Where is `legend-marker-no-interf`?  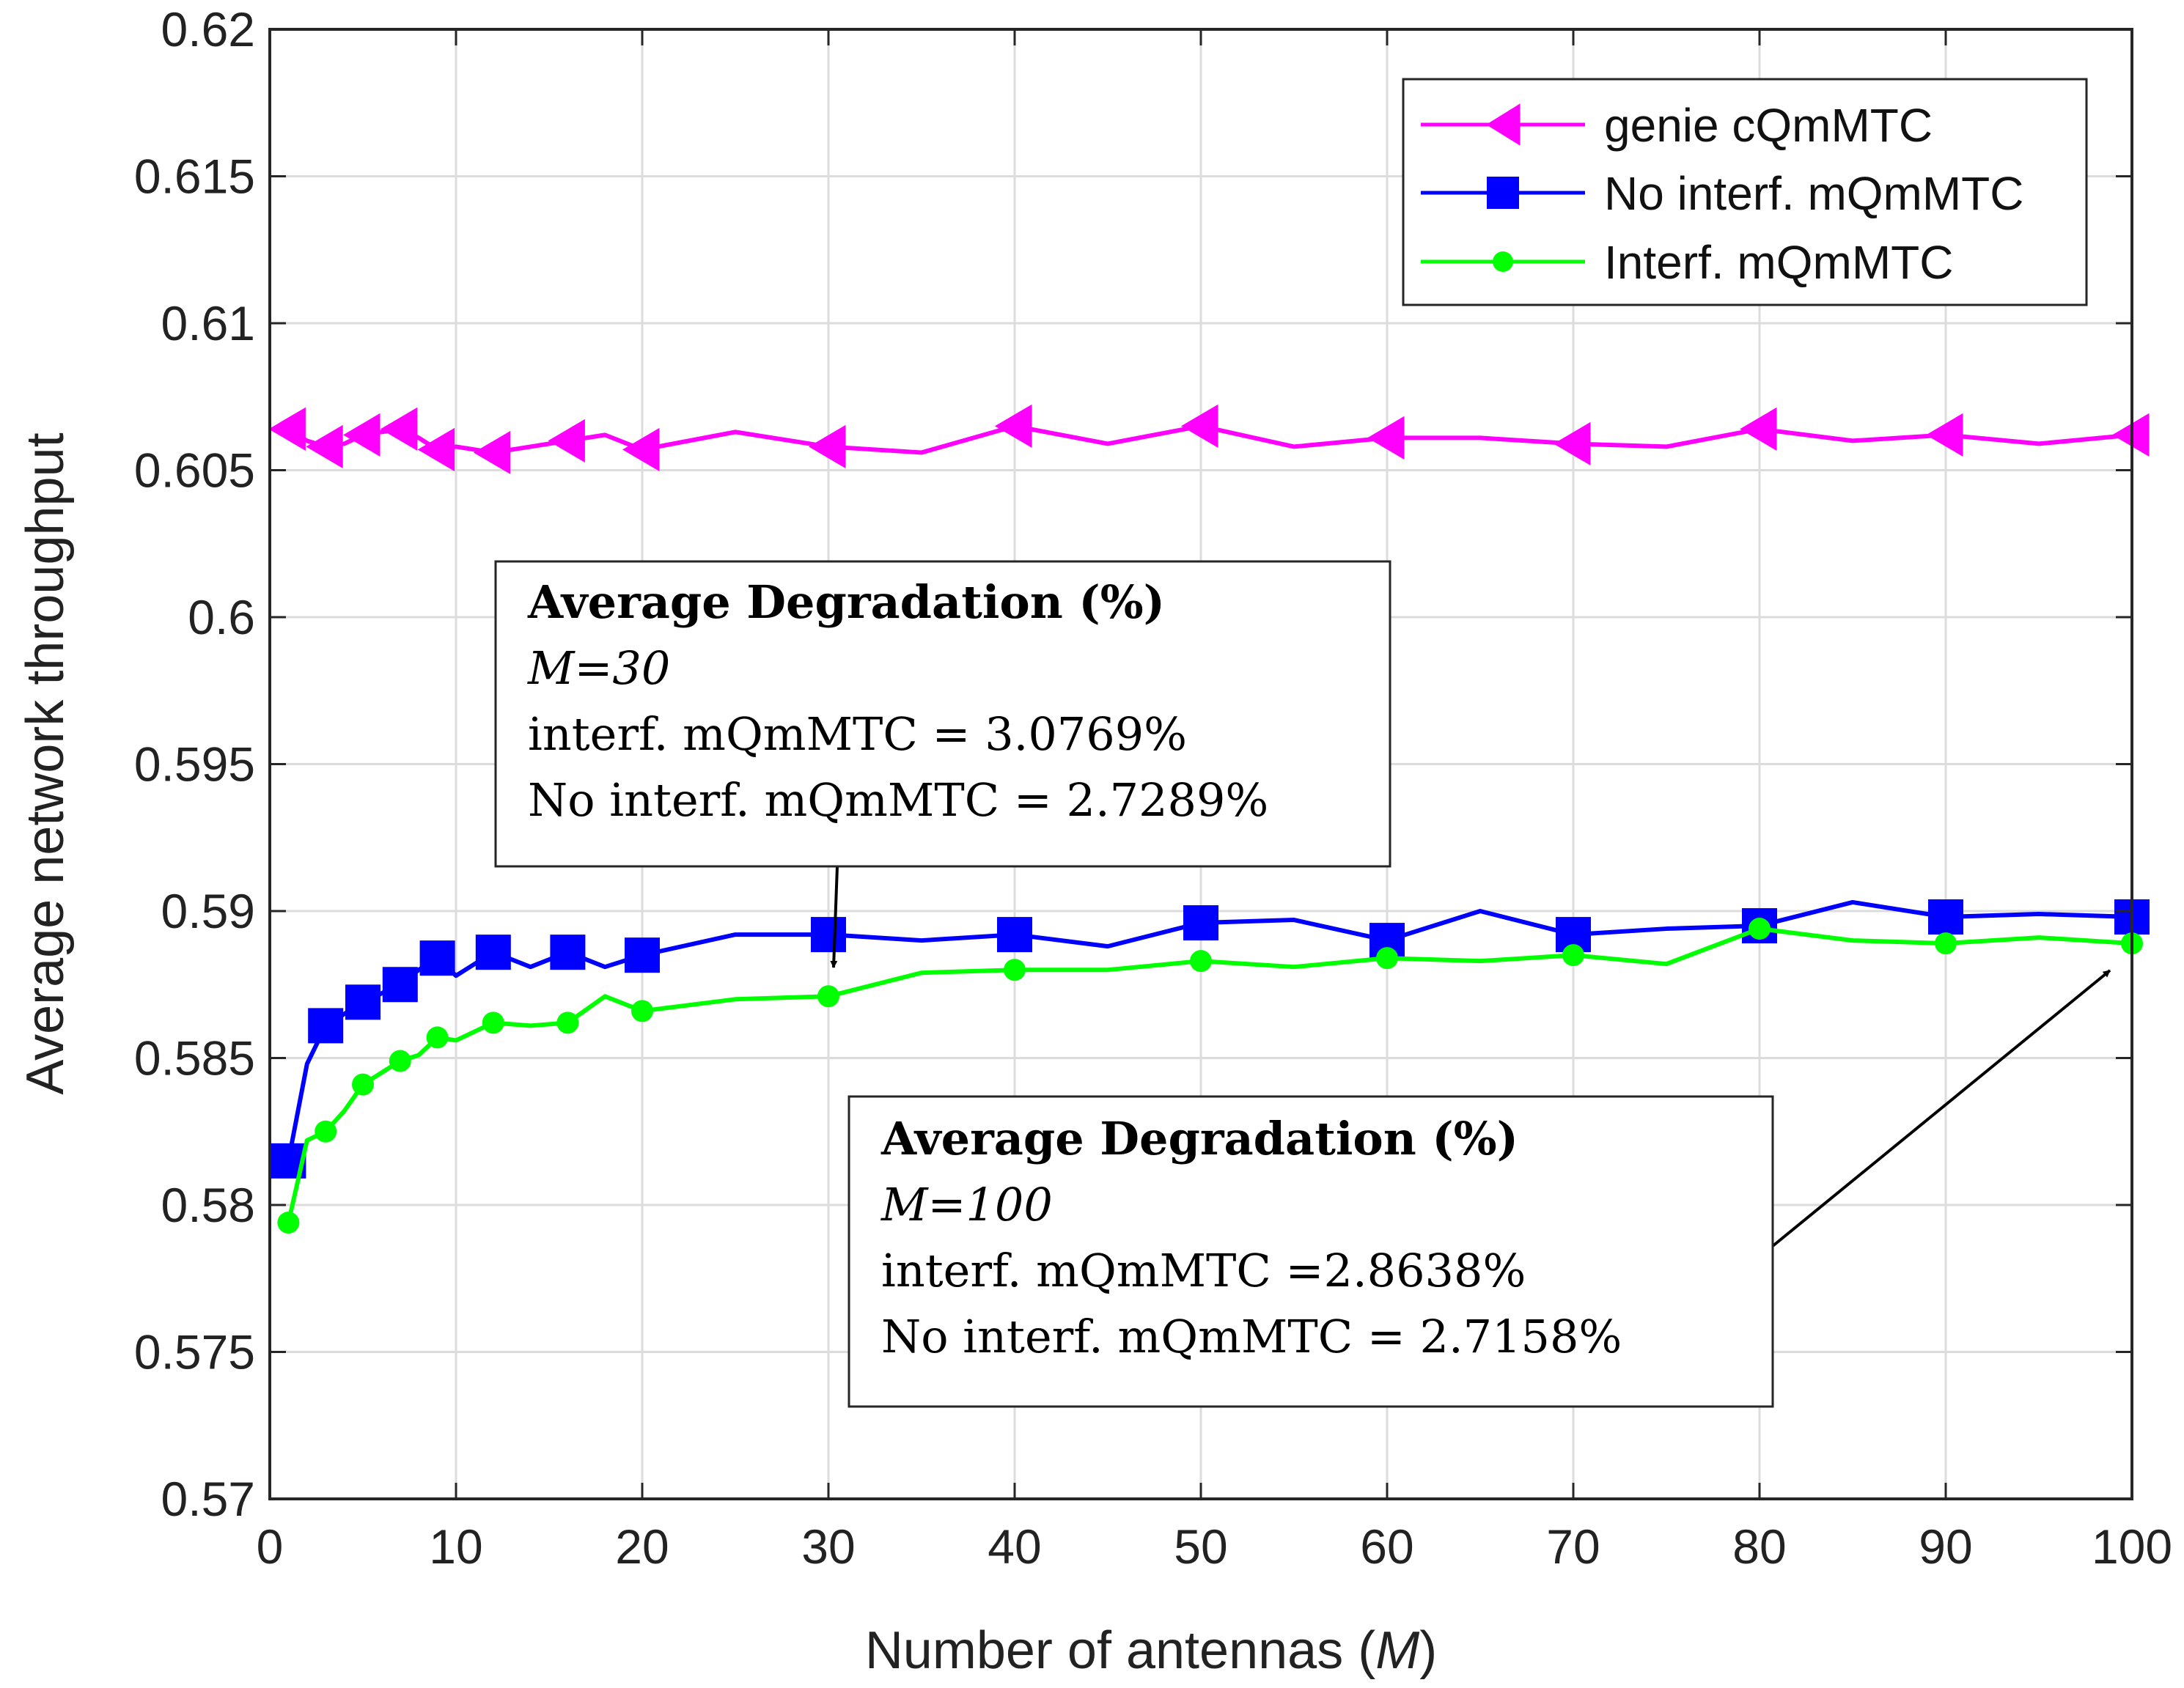 legend-marker-no-interf is located at coordinates (1503, 193).